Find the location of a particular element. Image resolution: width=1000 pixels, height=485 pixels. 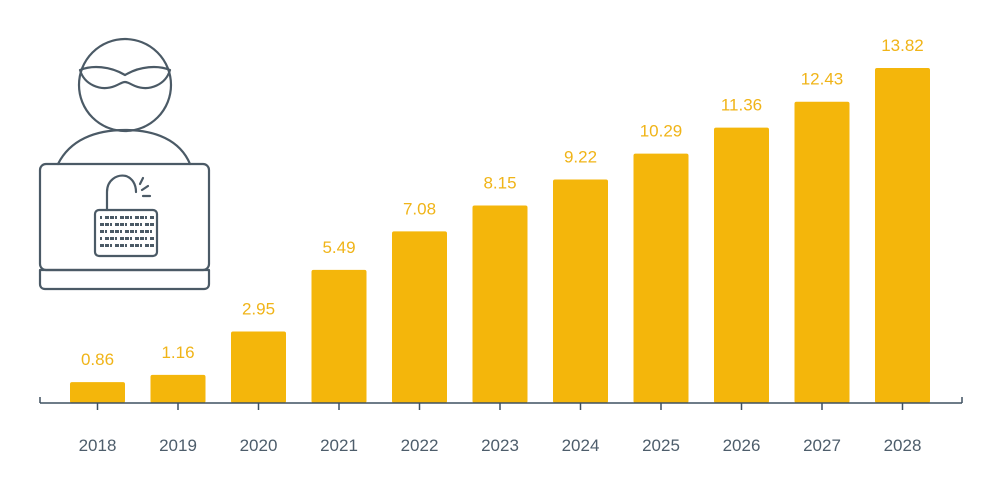

x-tick-label-2025: 2025 is located at coordinates (661, 445).